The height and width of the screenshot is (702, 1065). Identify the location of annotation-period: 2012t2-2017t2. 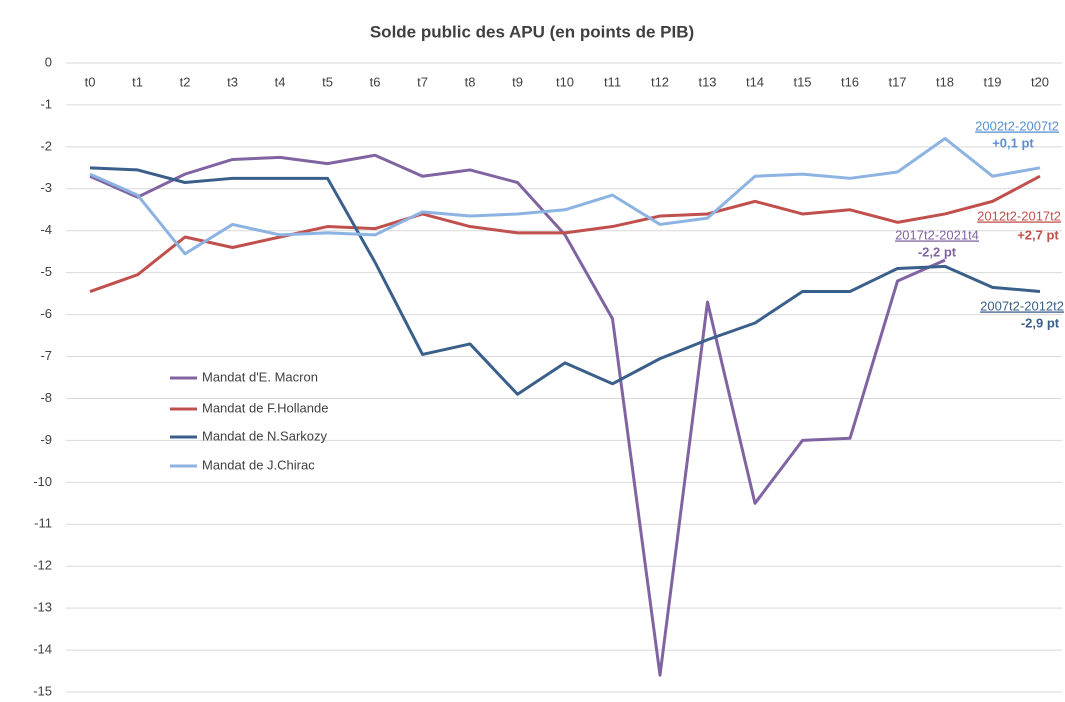
(1019, 215).